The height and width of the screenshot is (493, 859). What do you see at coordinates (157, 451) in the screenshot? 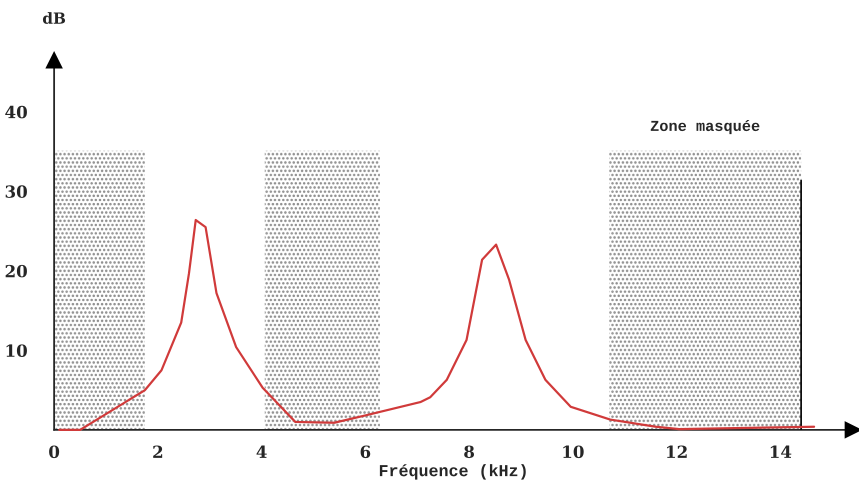
I see `x-tick-label: 2` at bounding box center [157, 451].